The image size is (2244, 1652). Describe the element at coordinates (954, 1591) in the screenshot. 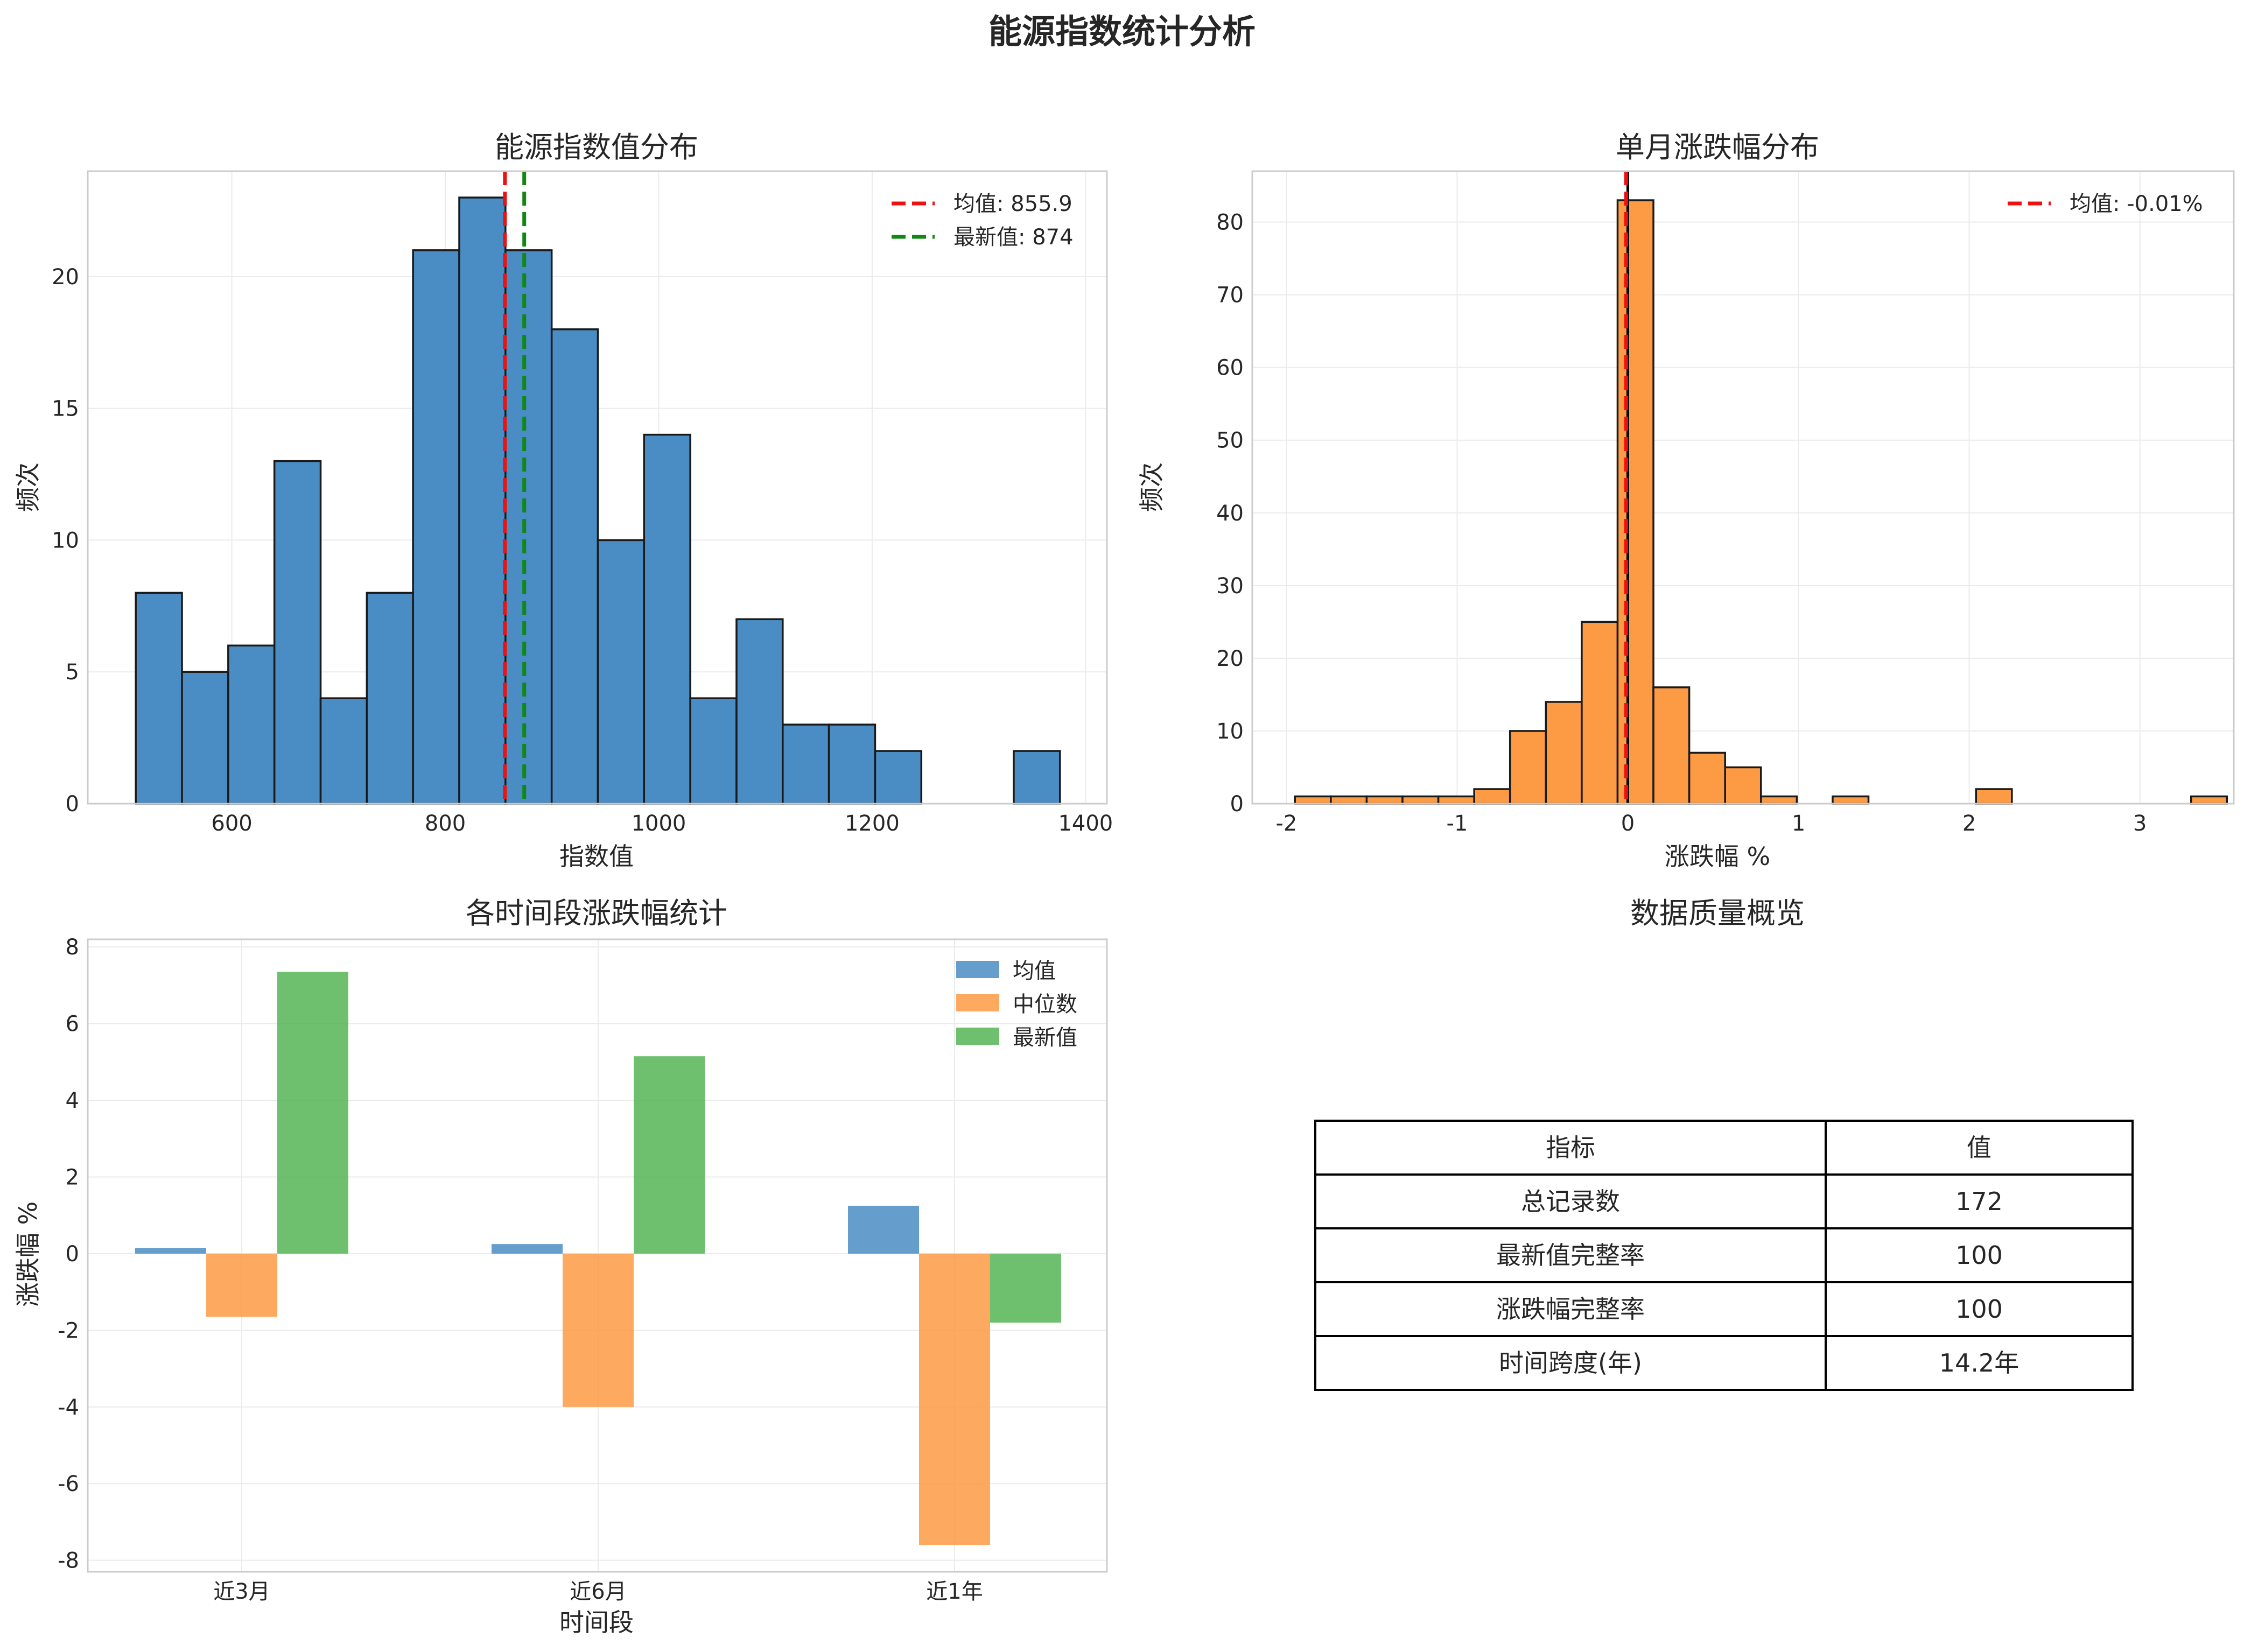

I see `x-tick-label: 近1年` at that location.